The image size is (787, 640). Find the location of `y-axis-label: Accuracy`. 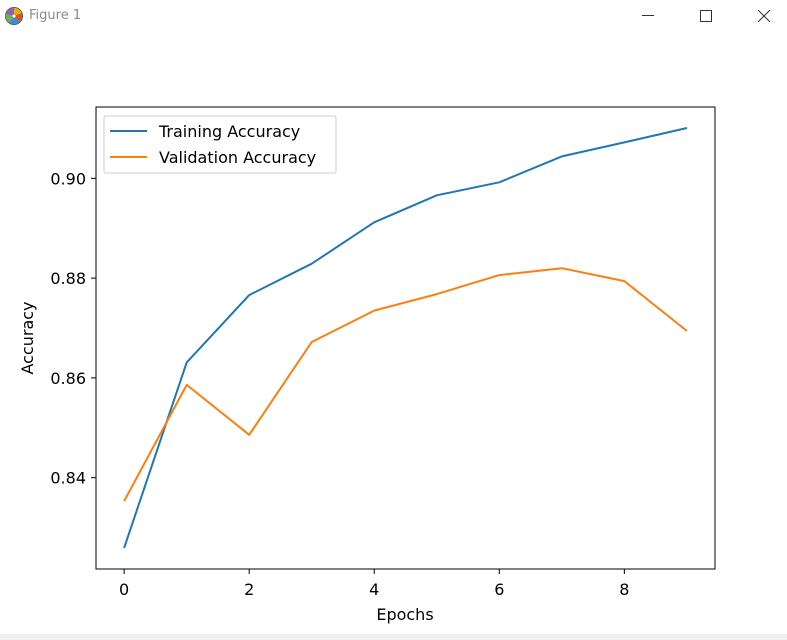

y-axis-label: Accuracy is located at coordinates (27, 337).